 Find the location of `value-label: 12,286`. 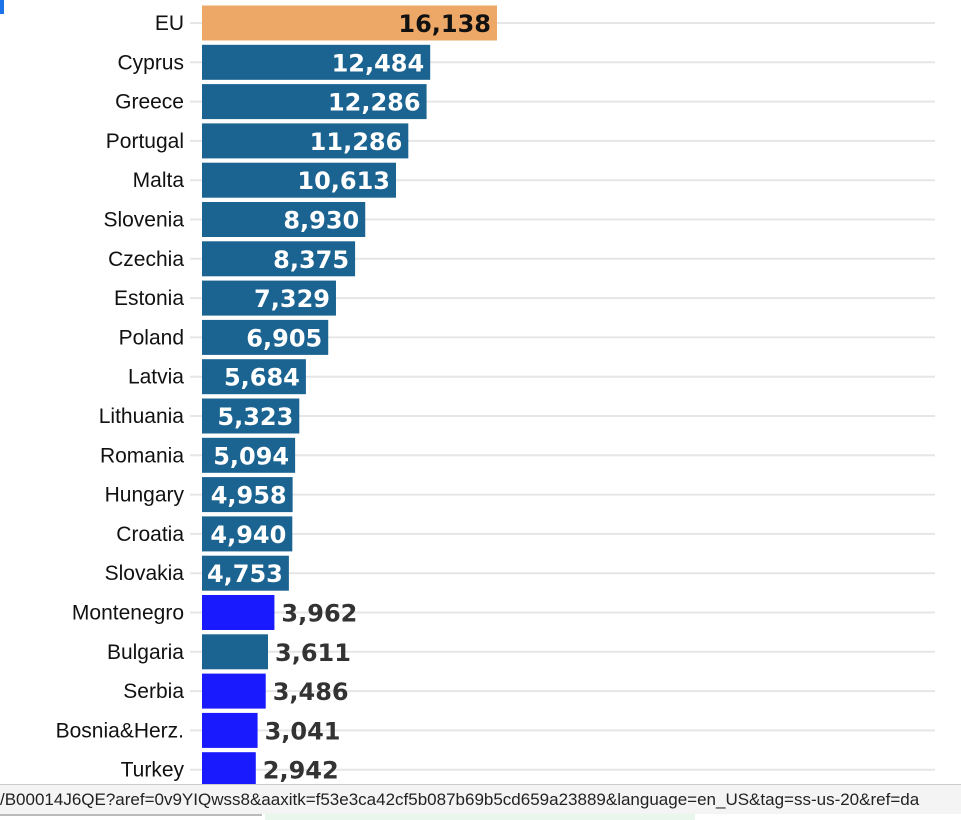

value-label: 12,286 is located at coordinates (374, 103).